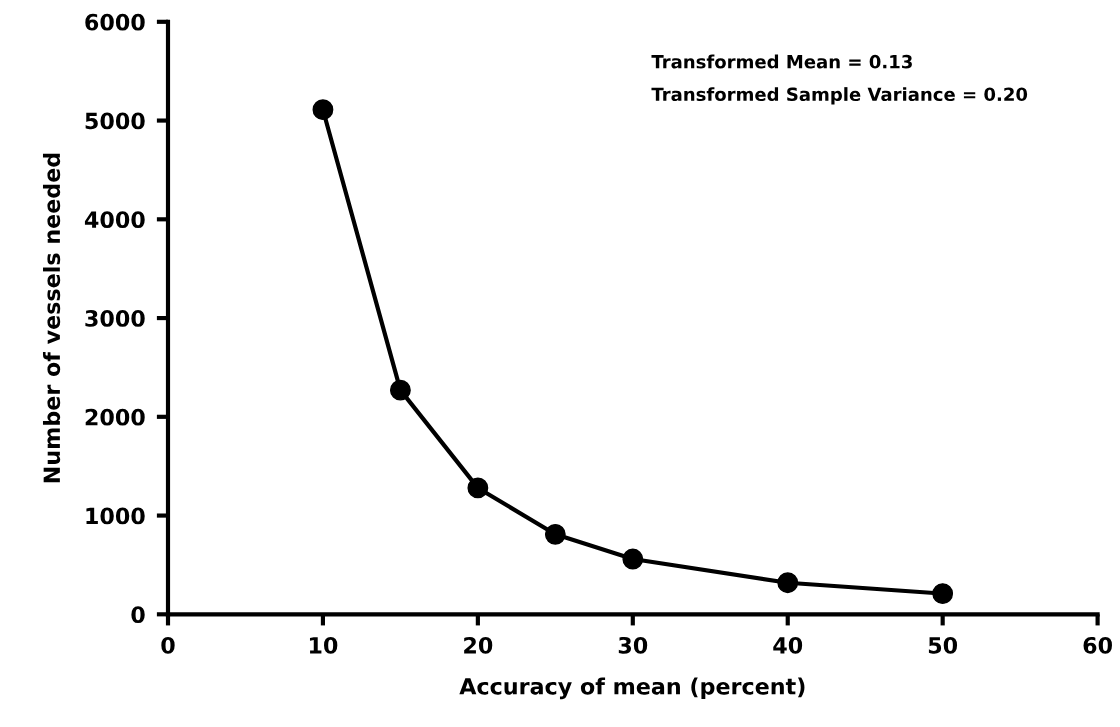 The height and width of the screenshot is (727, 1120). I want to click on x-tick-label: 50, so click(943, 645).